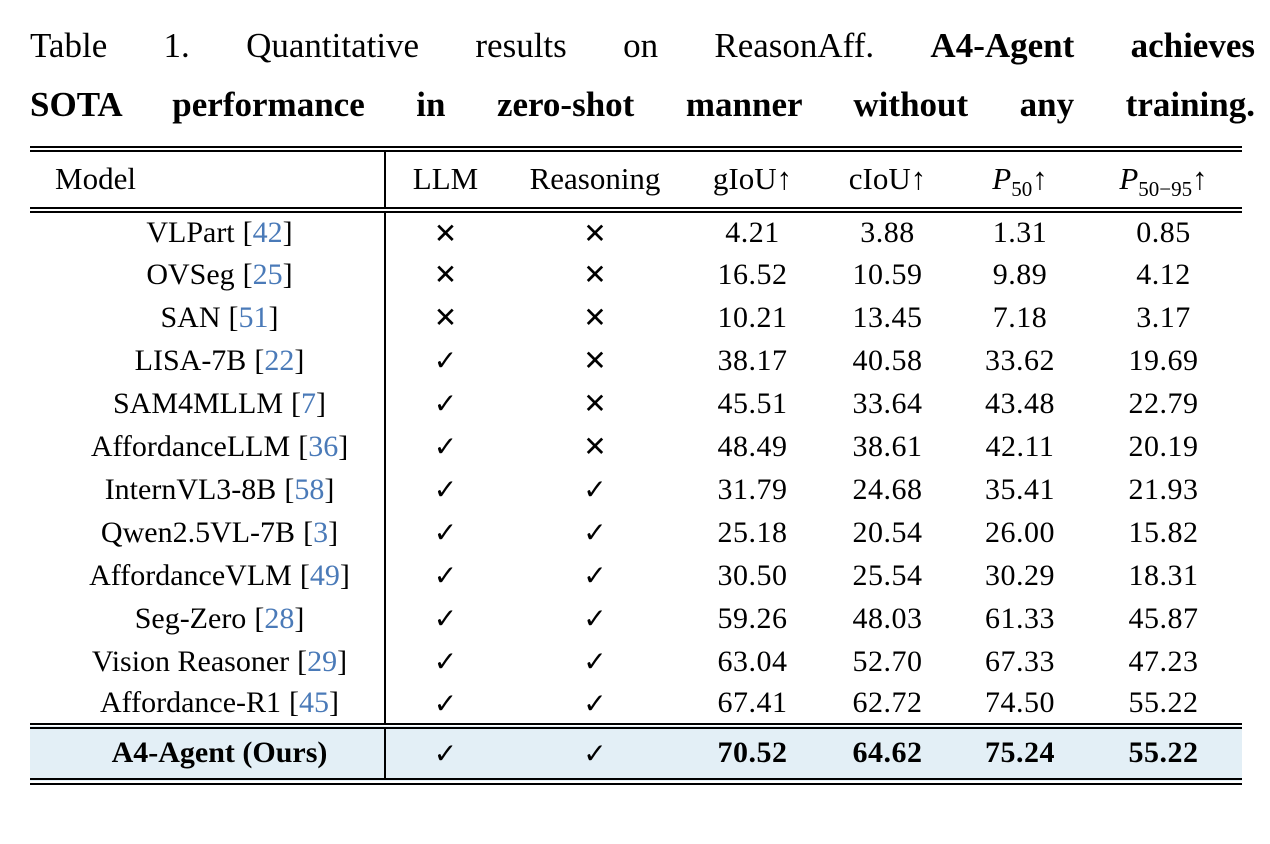 This screenshot has height=844, width=1270. I want to click on col-header-ciou: cIoU↑, so click(887, 178).